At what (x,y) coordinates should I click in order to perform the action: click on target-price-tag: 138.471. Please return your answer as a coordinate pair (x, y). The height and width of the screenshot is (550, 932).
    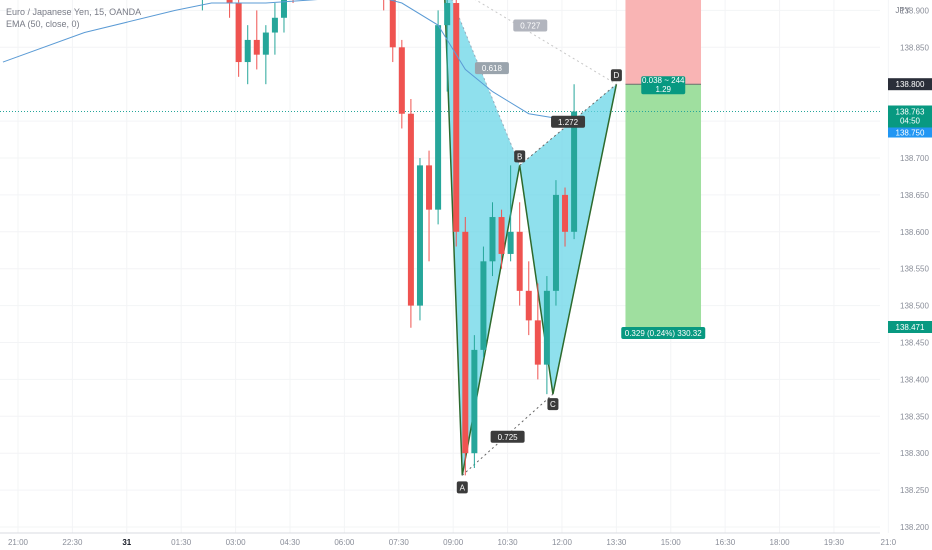
    Looking at the image, I should click on (910, 327).